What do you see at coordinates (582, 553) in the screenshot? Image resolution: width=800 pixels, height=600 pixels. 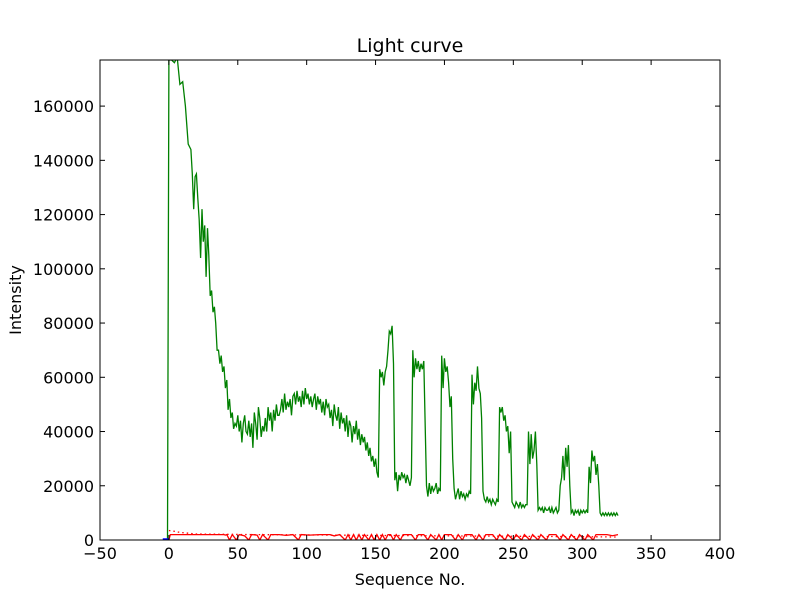 I see `x-tick-label: 300` at bounding box center [582, 553].